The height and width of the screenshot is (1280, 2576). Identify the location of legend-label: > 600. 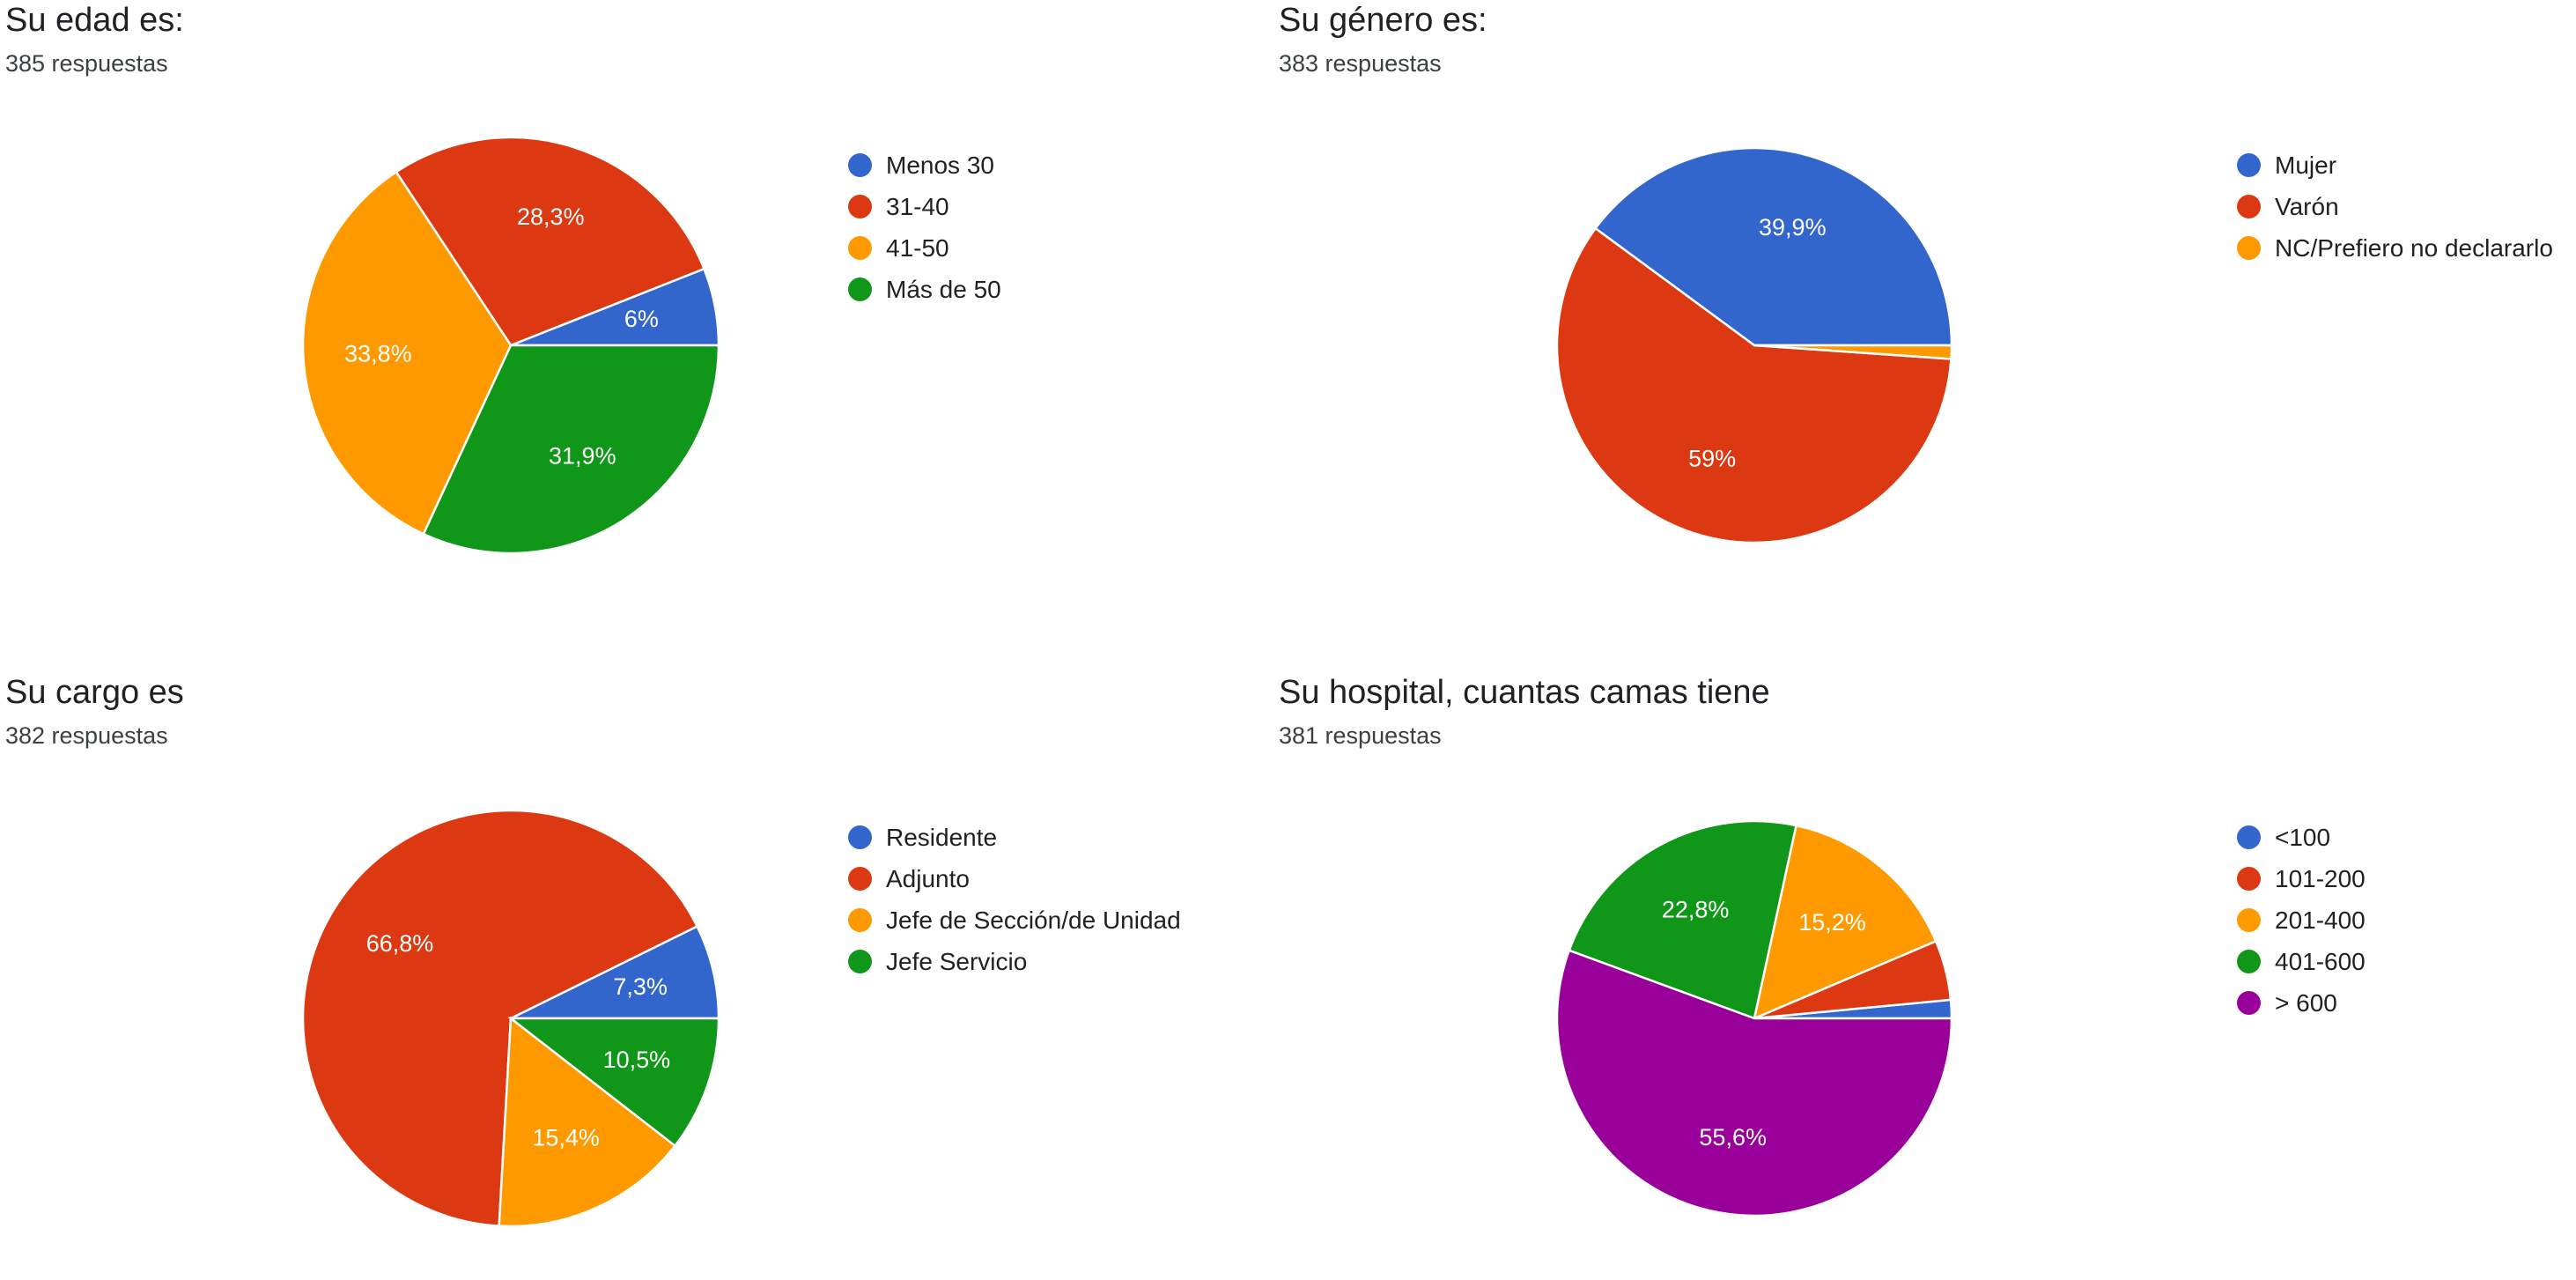
(2306, 1002).